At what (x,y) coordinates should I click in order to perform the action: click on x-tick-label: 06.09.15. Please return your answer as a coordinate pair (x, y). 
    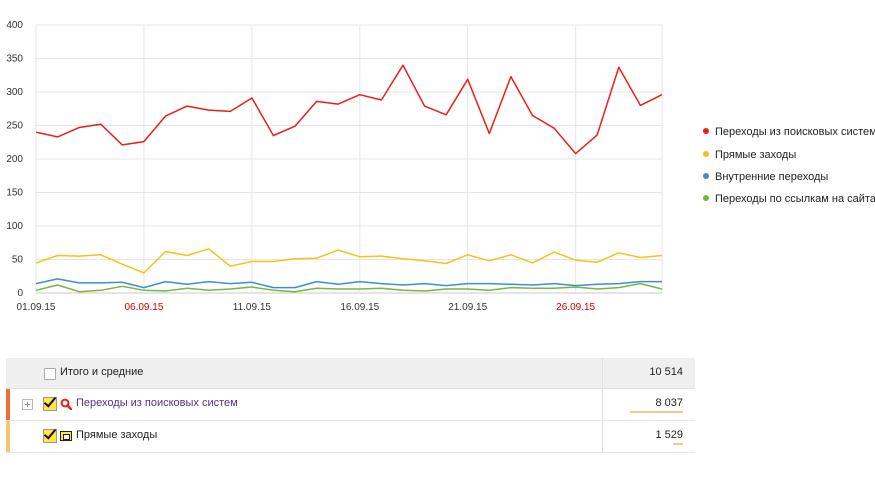
    Looking at the image, I should click on (143, 307).